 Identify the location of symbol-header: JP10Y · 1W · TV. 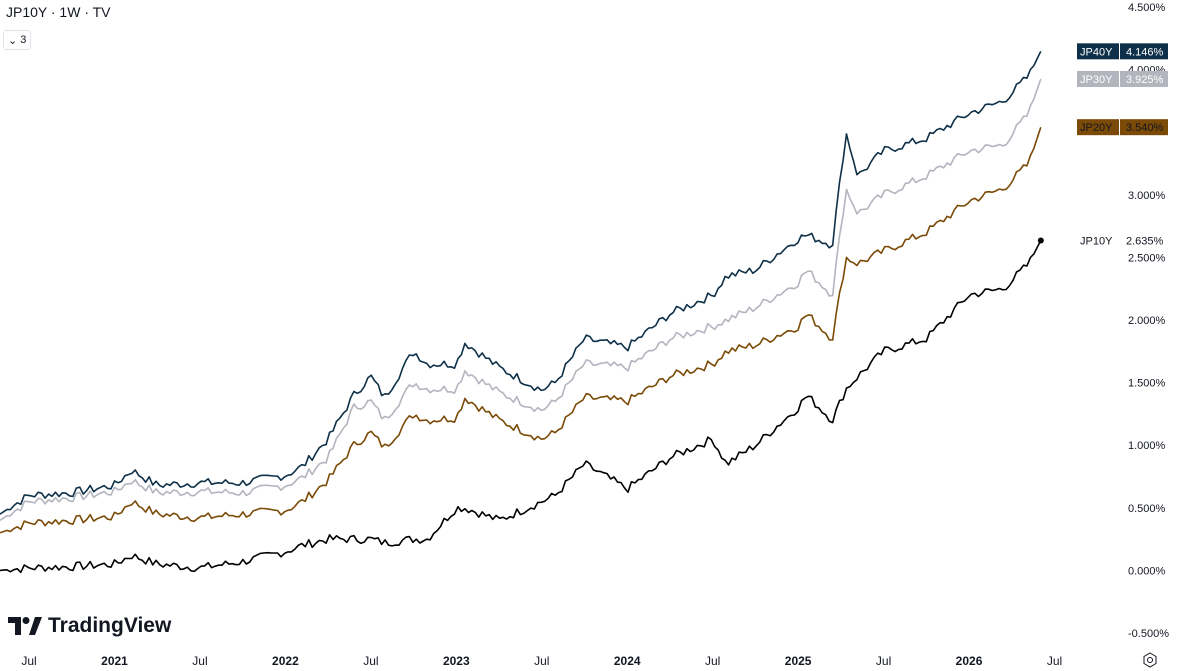
(58, 12).